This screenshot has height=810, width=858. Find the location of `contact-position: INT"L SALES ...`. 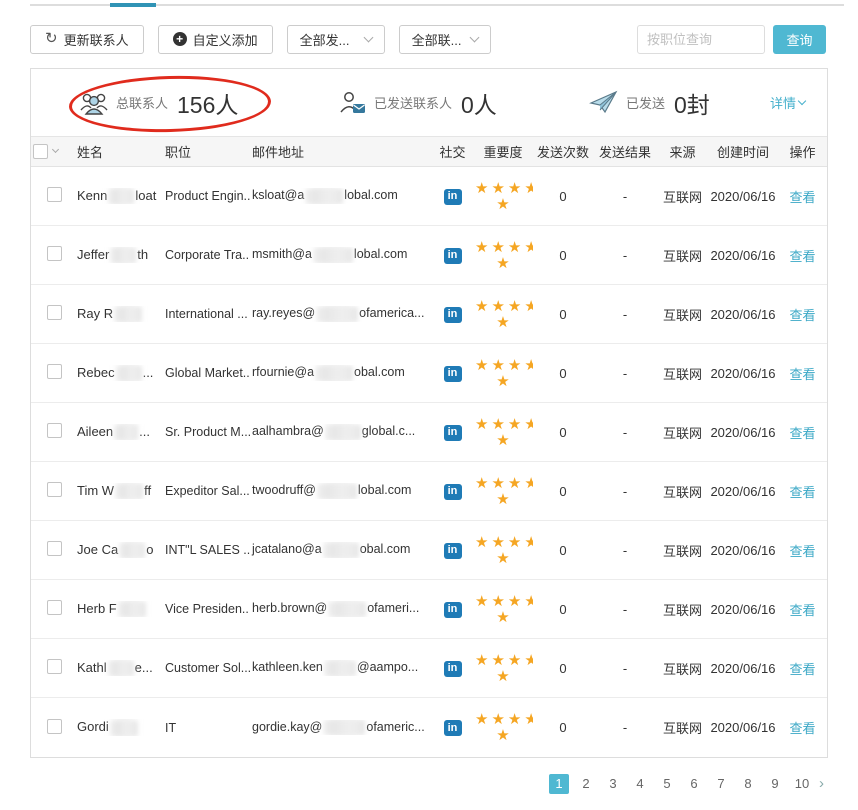

contact-position: INT"L SALES ... is located at coordinates (207, 550).